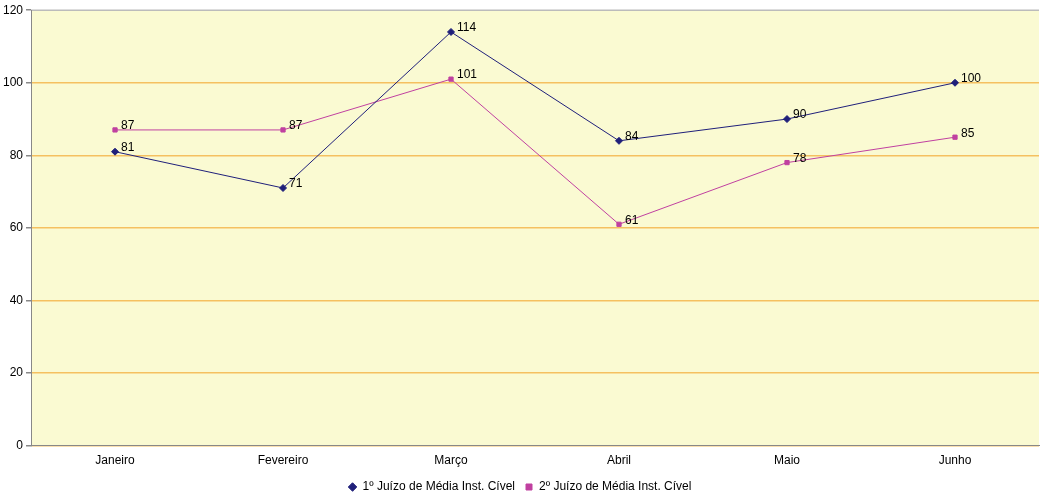  What do you see at coordinates (451, 460) in the screenshot?
I see `x-tick-label: Março` at bounding box center [451, 460].